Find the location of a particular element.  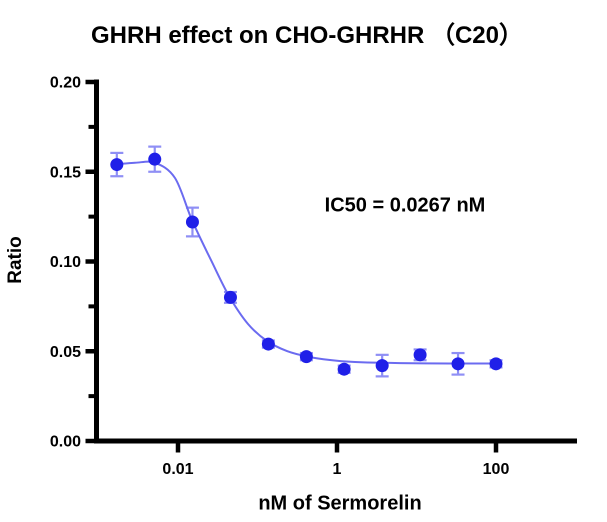

y-tick-label: 0.00 is located at coordinates (65, 442).